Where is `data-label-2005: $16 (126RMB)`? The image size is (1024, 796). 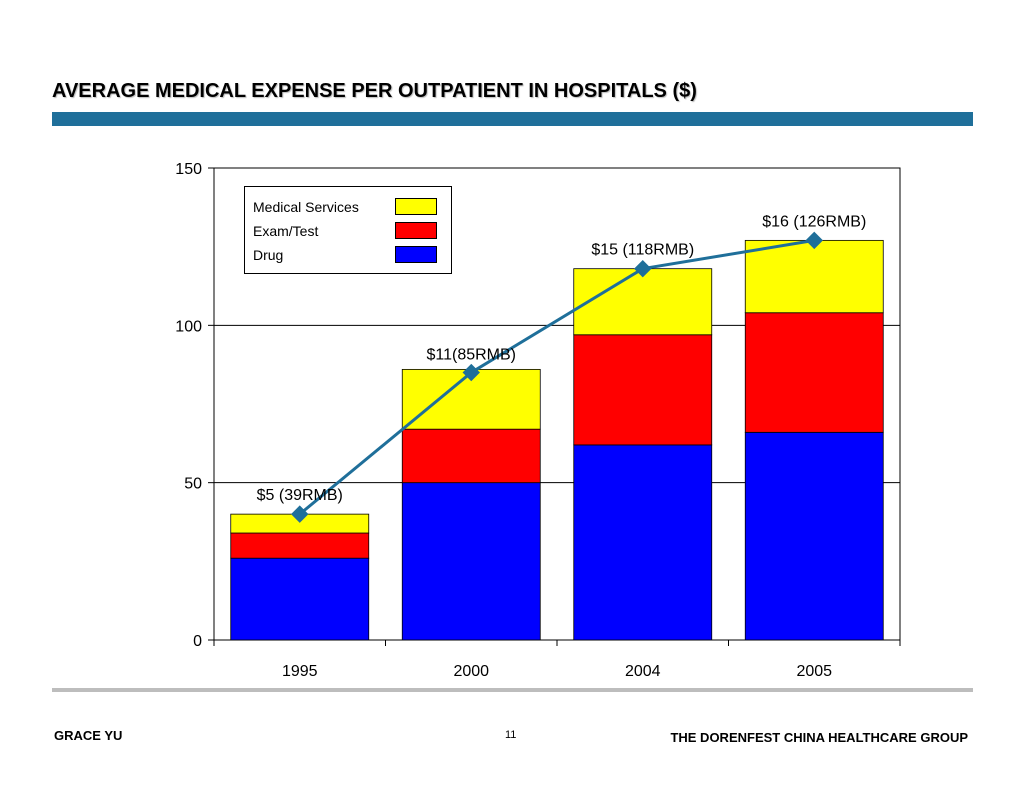 data-label-2005: $16 (126RMB) is located at coordinates (814, 221).